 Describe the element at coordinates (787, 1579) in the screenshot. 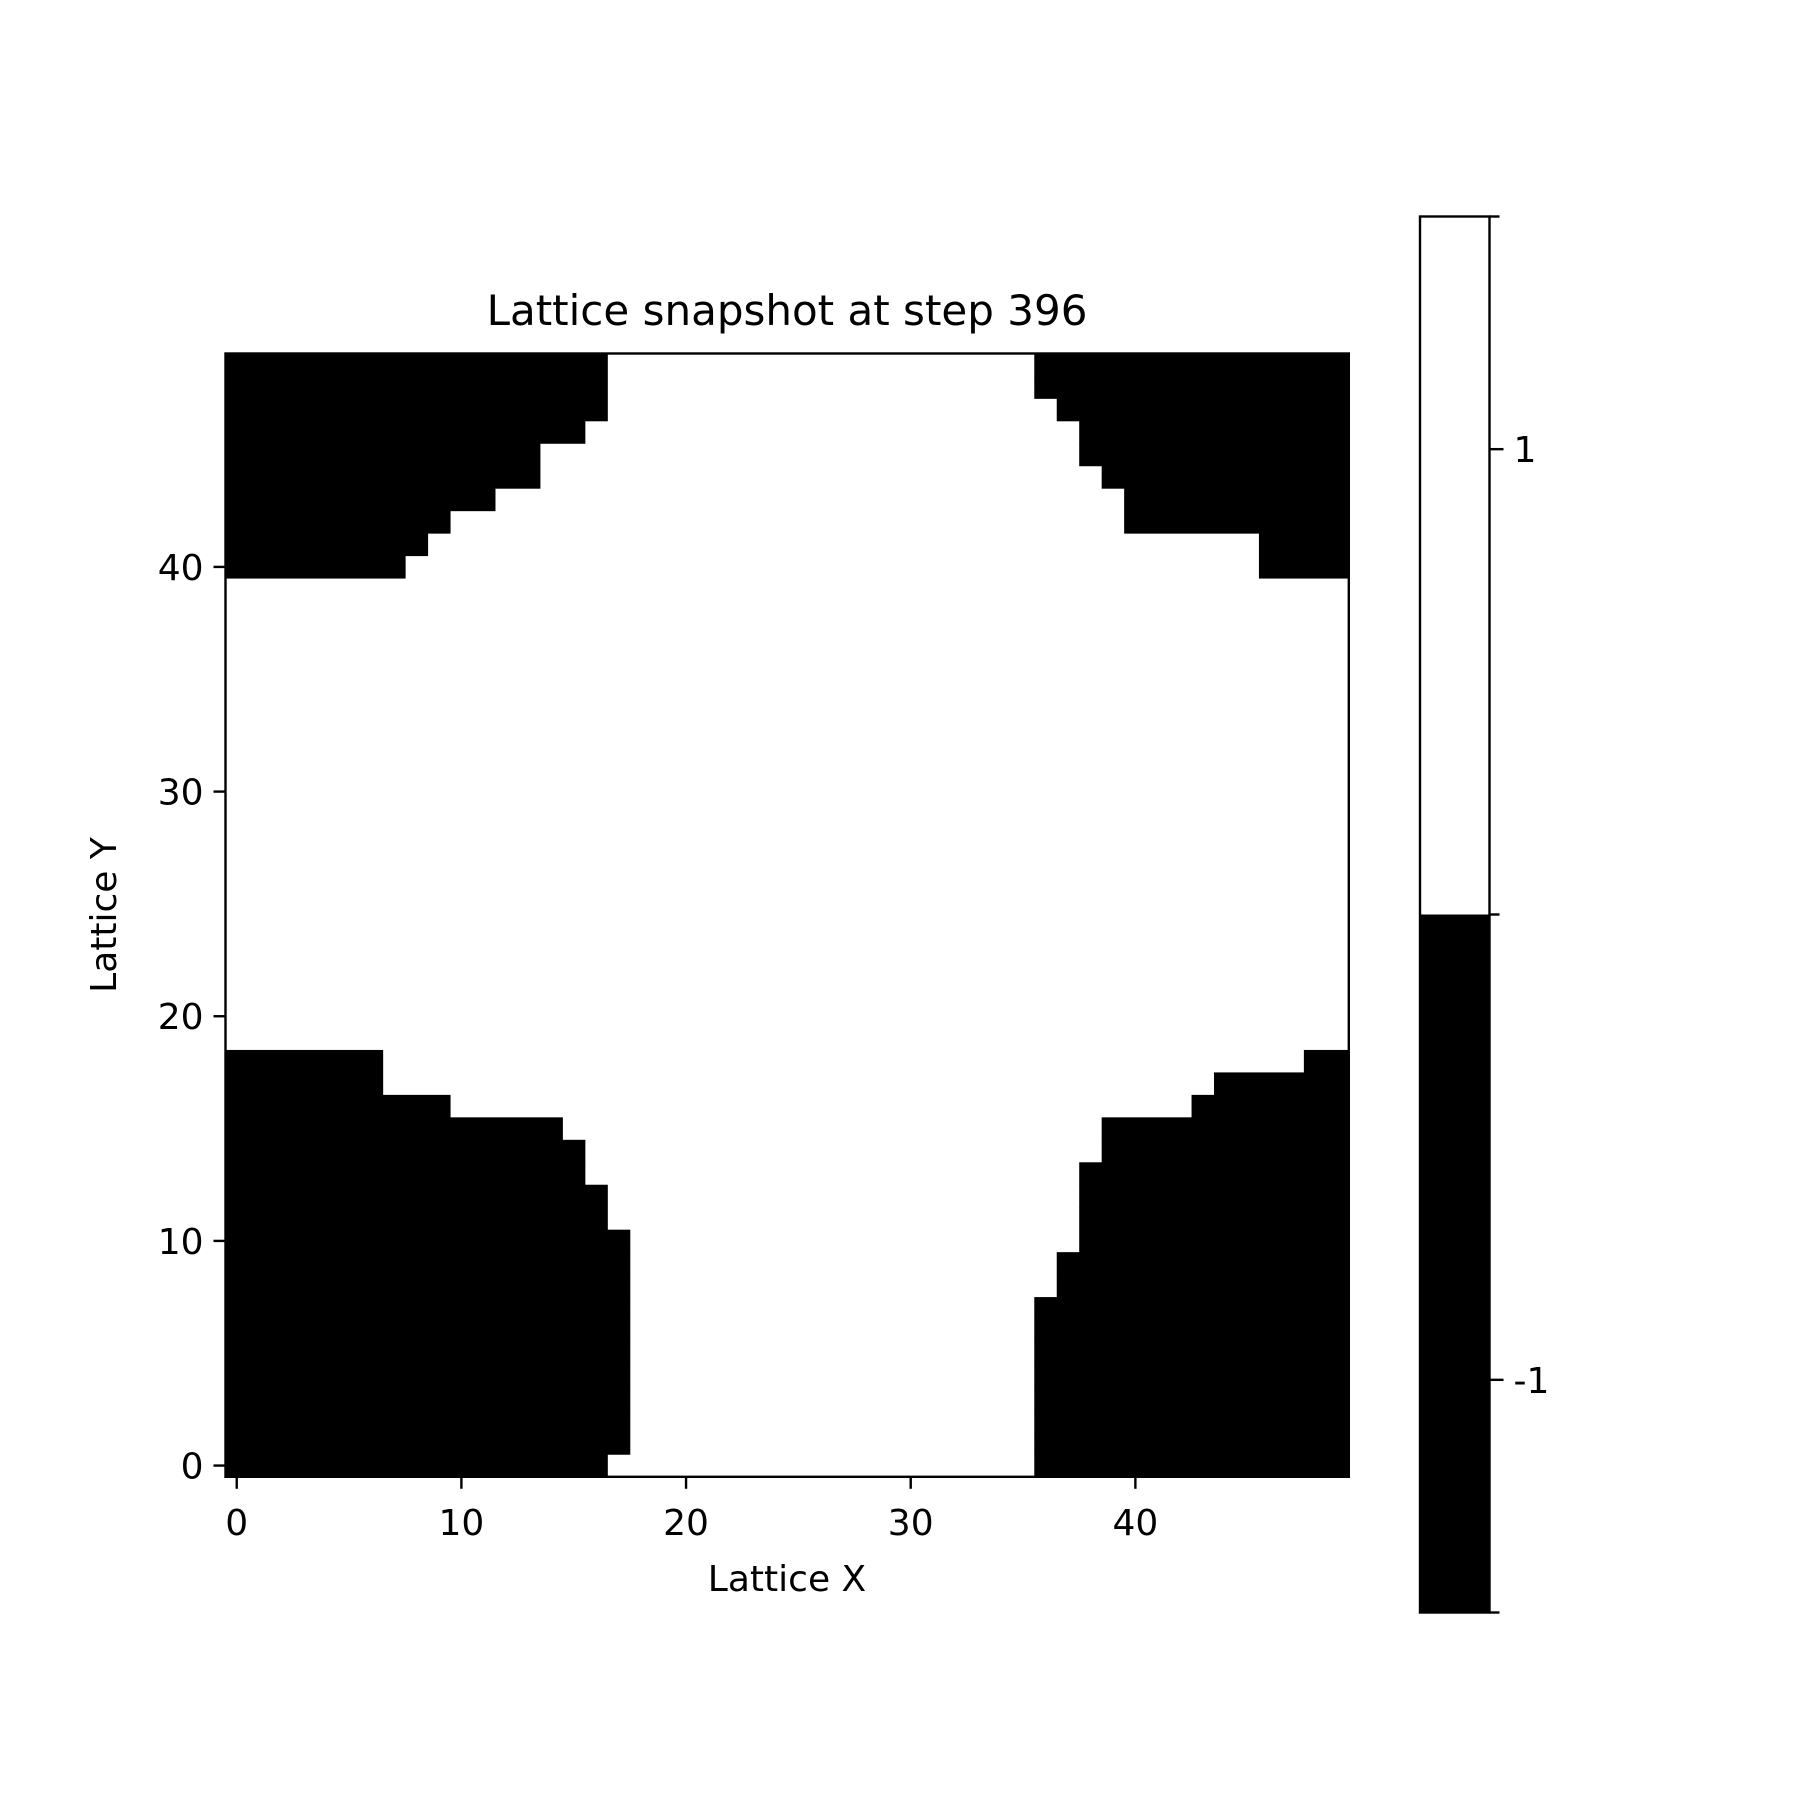

I see `x-axis-label: Lattice X` at that location.